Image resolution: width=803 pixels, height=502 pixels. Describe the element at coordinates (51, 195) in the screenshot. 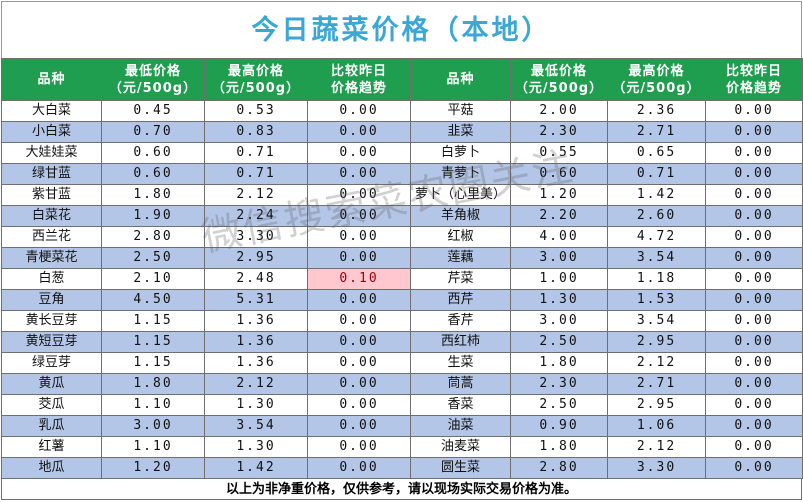

I see `vegetable-name: 紫甘蓝` at that location.